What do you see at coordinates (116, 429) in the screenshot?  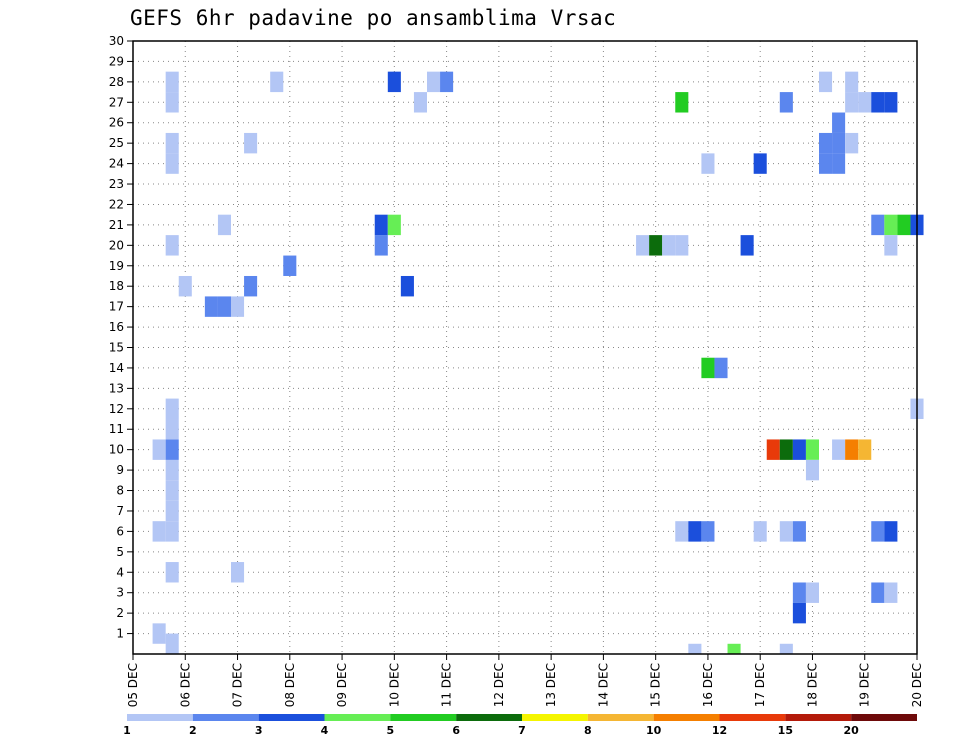 I see `y-tick-label: 11` at bounding box center [116, 429].